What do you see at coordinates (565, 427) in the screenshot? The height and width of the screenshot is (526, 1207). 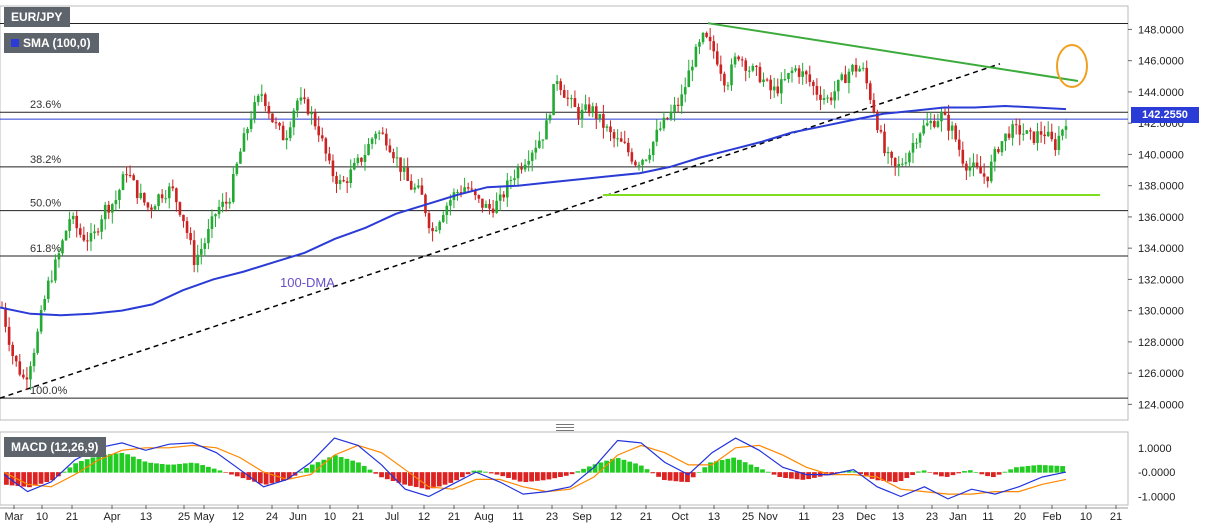 I see `panel-resize-grip-icon` at bounding box center [565, 427].